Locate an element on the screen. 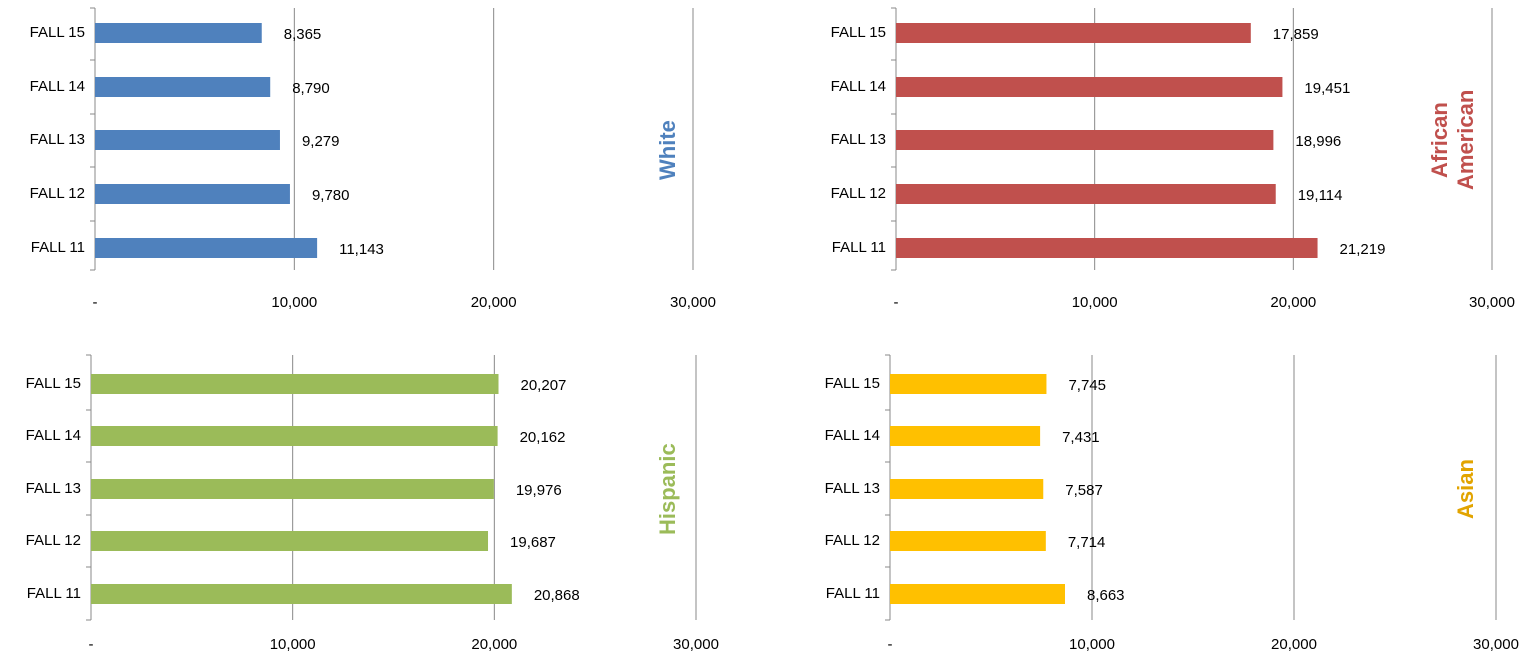  value-label: 19,687 is located at coordinates (533, 542).